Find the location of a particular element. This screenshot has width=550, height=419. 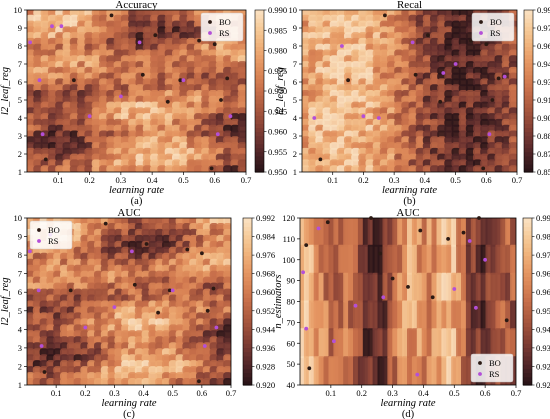

chart-title: AUC is located at coordinates (407, 213).